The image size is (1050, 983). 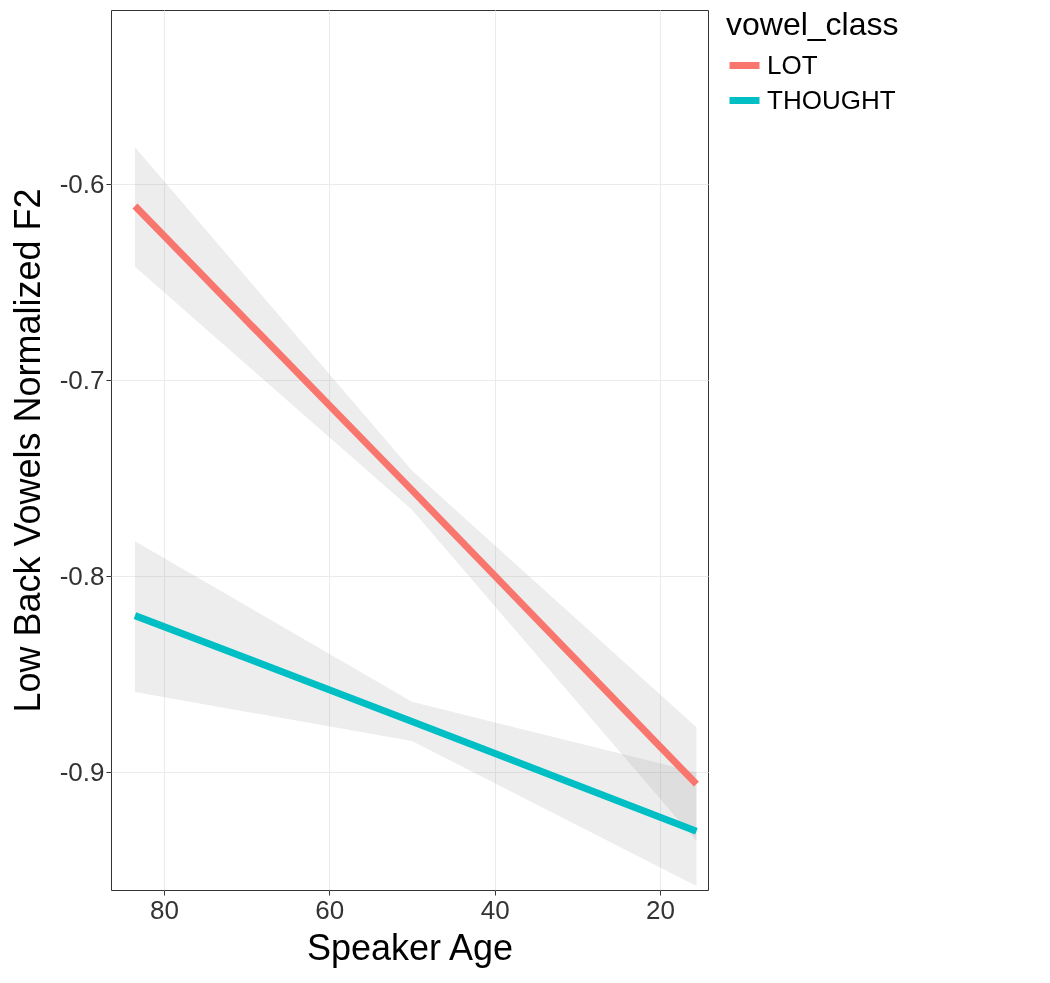 What do you see at coordinates (82, 575) in the screenshot?
I see `y-tick-label: -0.8` at bounding box center [82, 575].